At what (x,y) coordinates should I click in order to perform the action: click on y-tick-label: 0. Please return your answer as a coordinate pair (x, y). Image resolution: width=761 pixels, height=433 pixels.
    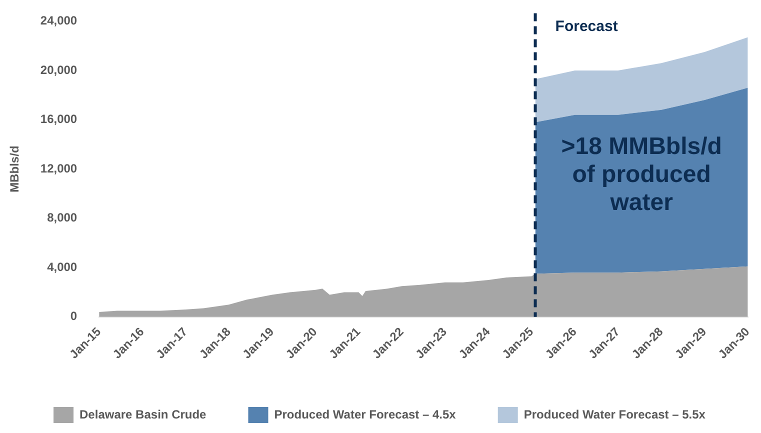
    Looking at the image, I should click on (74, 316).